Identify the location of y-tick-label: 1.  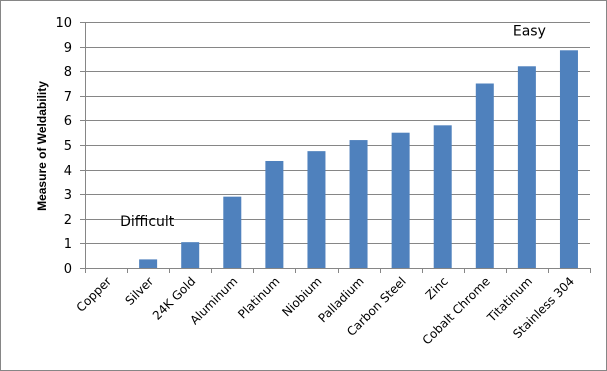
(68, 244).